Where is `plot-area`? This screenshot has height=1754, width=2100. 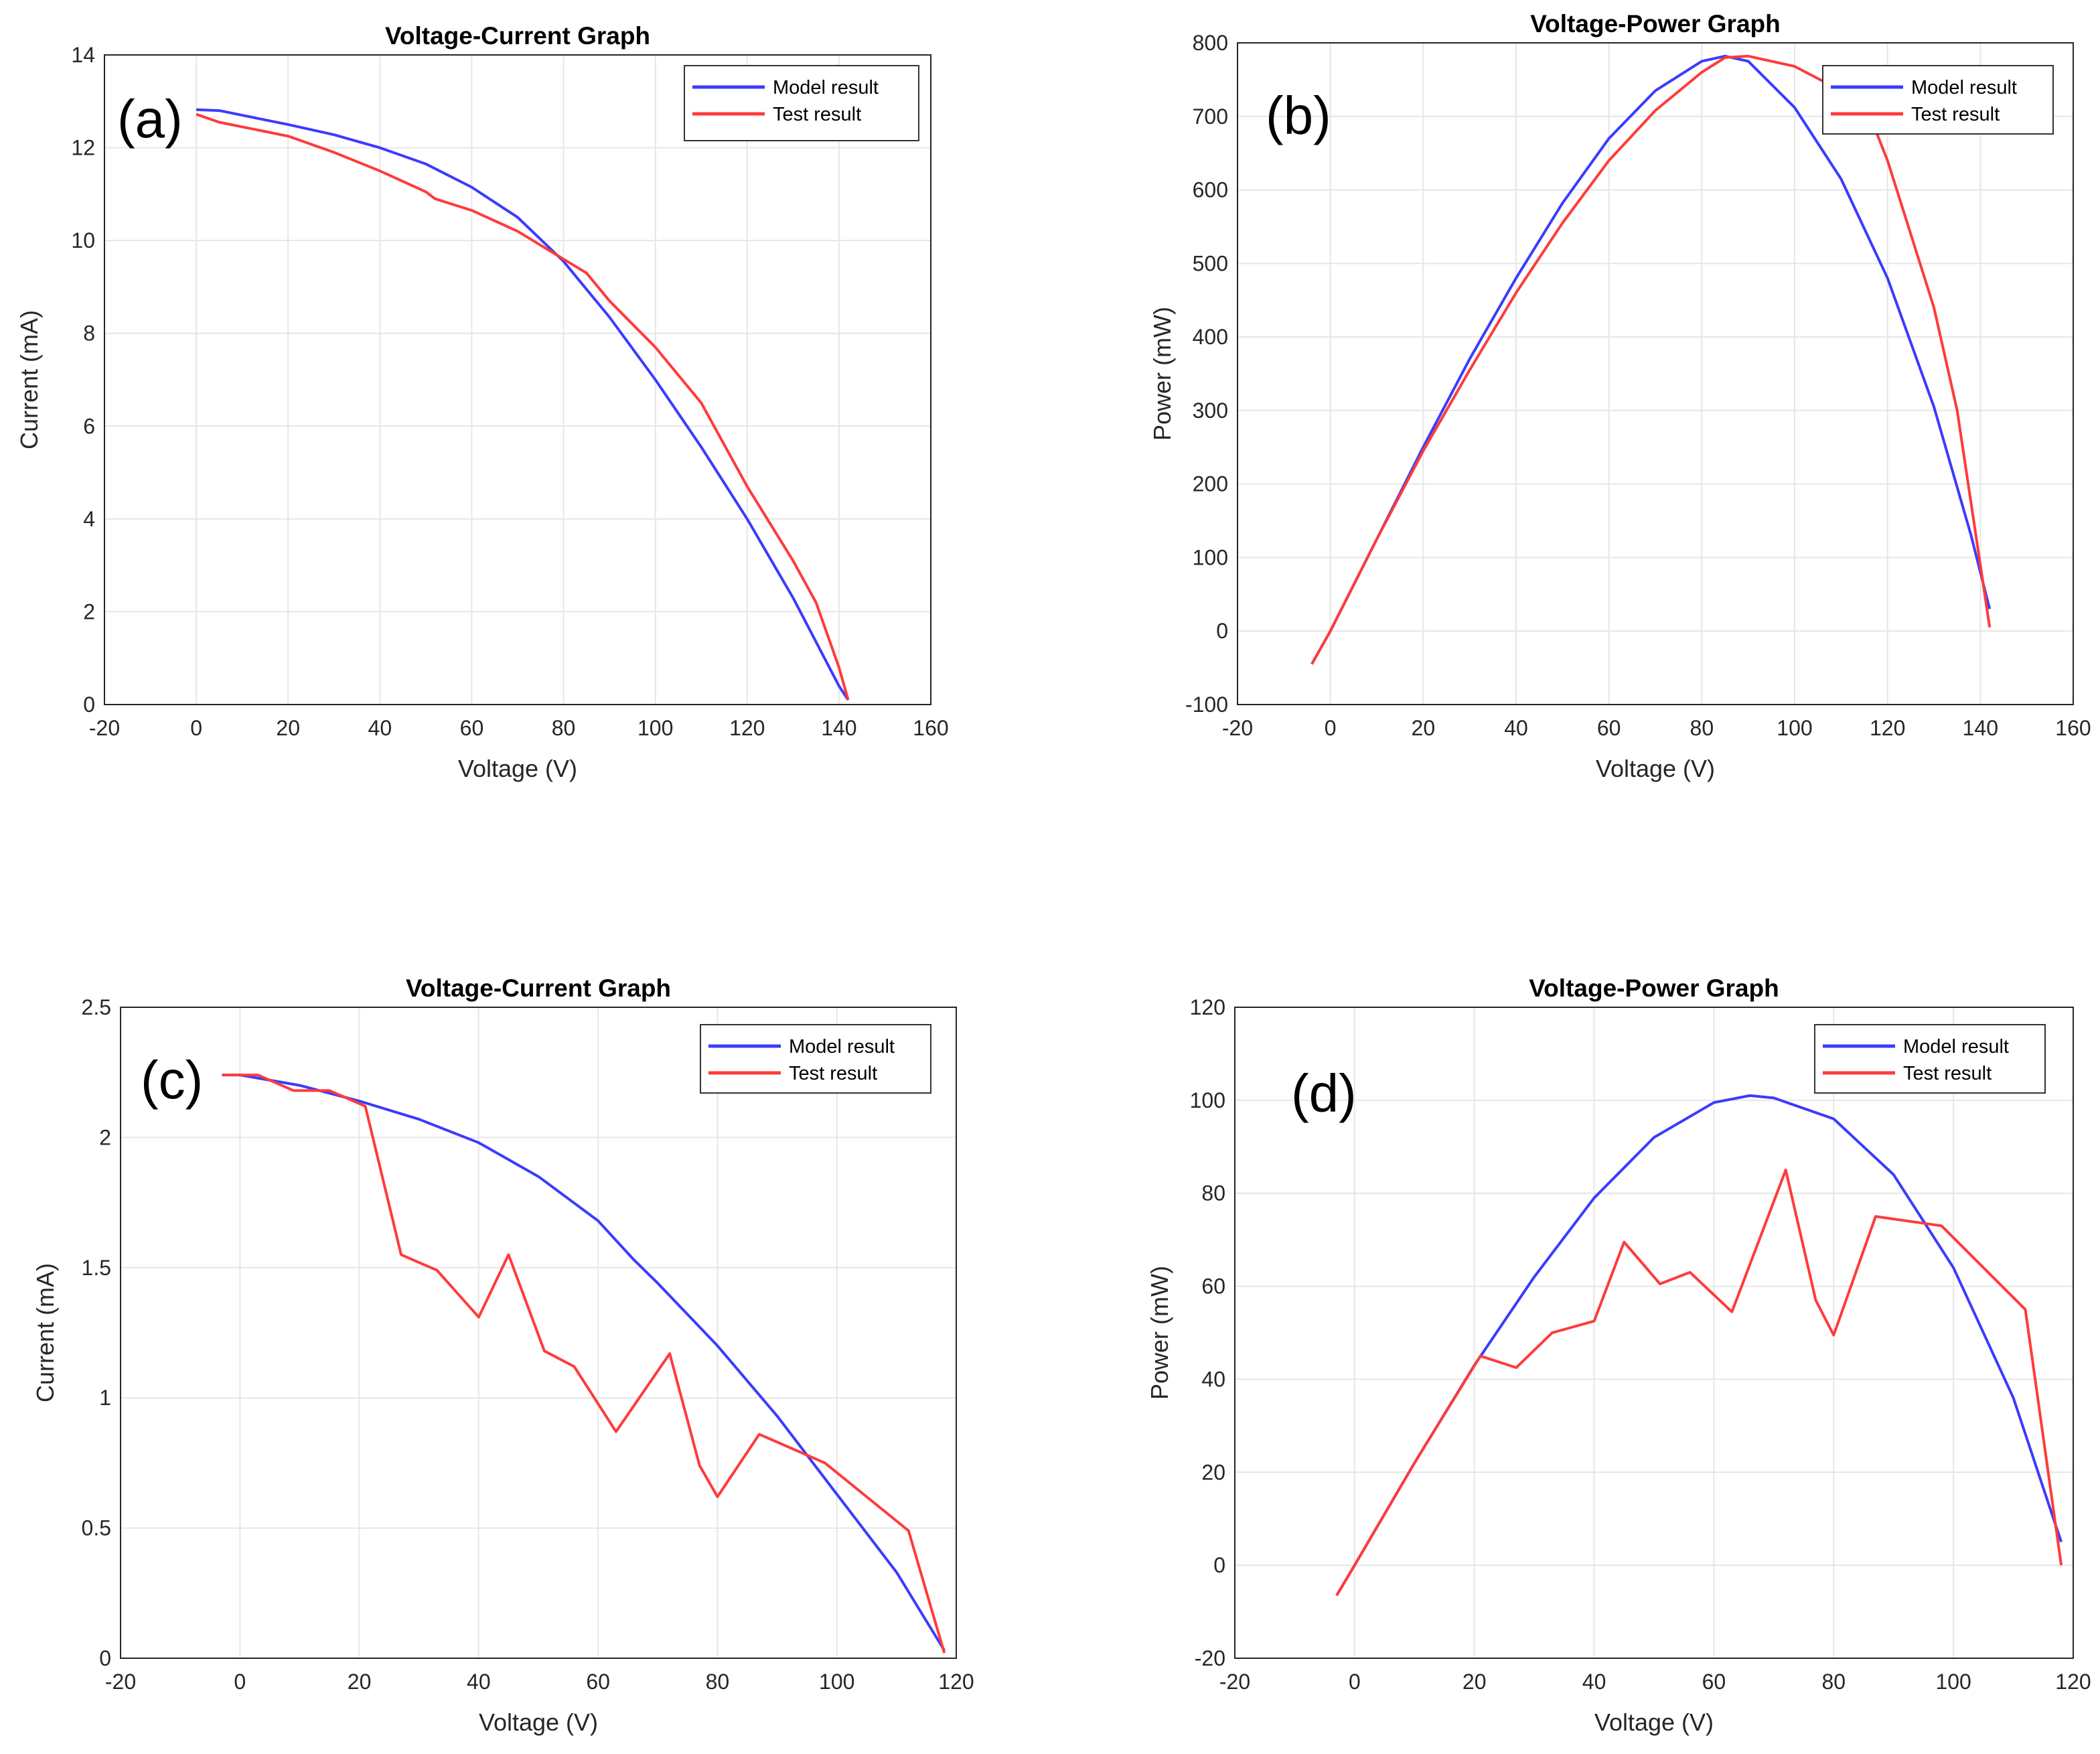
plot-area is located at coordinates (1654, 1332).